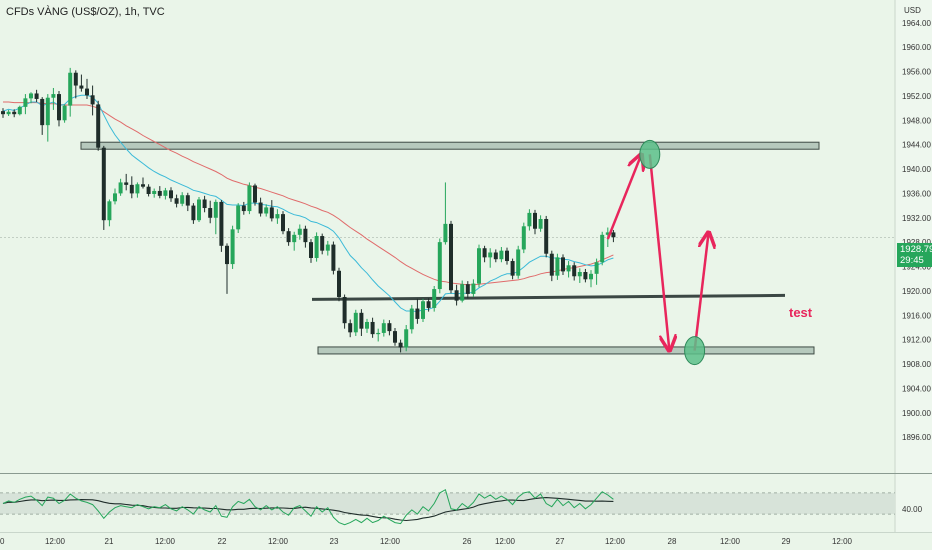  Describe the element at coordinates (916, 291) in the screenshot. I see `price-tick-label: 1920.00` at that location.